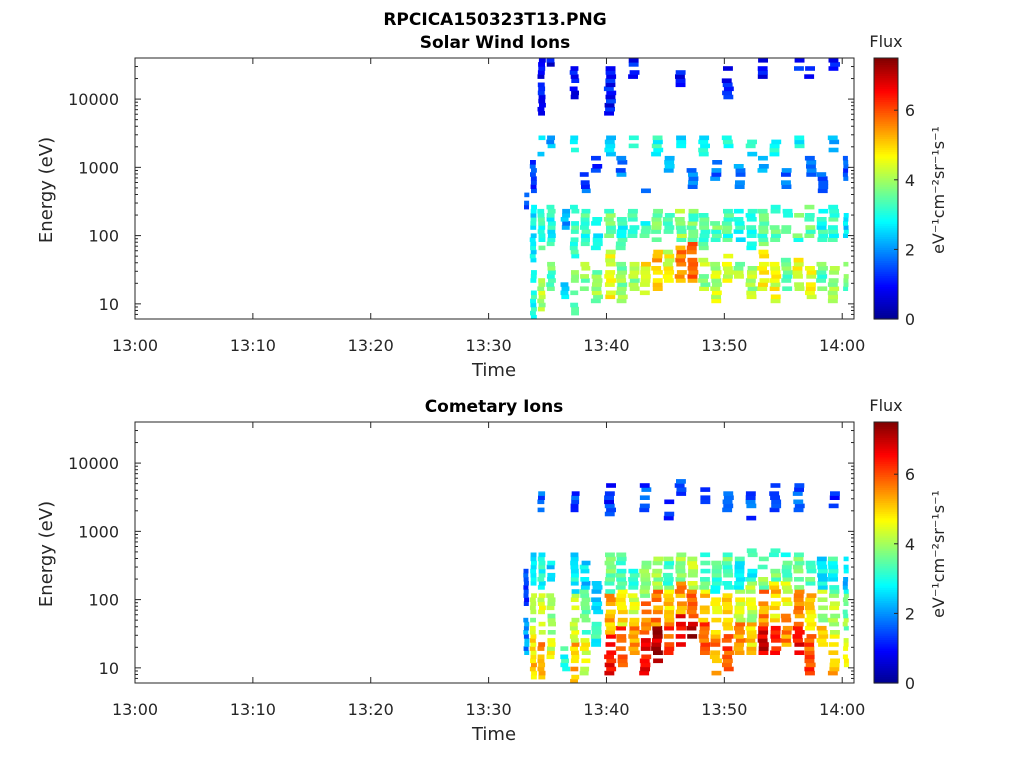 This screenshot has width=1024, height=768. Describe the element at coordinates (109, 668) in the screenshot. I see `y-tick-label: 10` at that location.